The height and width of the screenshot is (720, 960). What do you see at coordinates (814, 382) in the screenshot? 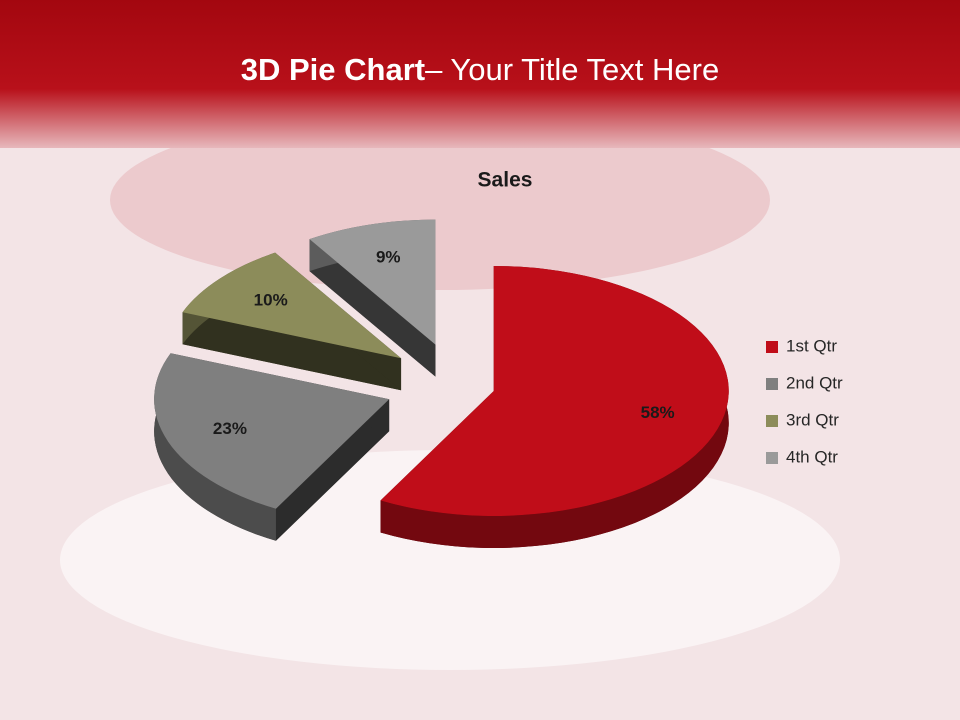
I see `legend-label: 2nd Qtr` at bounding box center [814, 382].